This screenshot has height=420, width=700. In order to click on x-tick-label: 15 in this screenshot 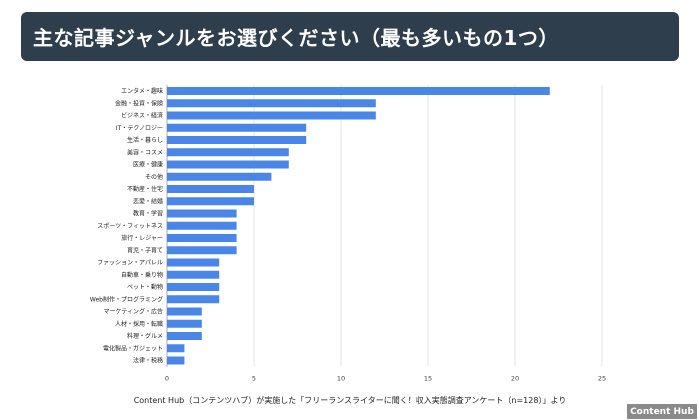, I will do `click(428, 379)`.